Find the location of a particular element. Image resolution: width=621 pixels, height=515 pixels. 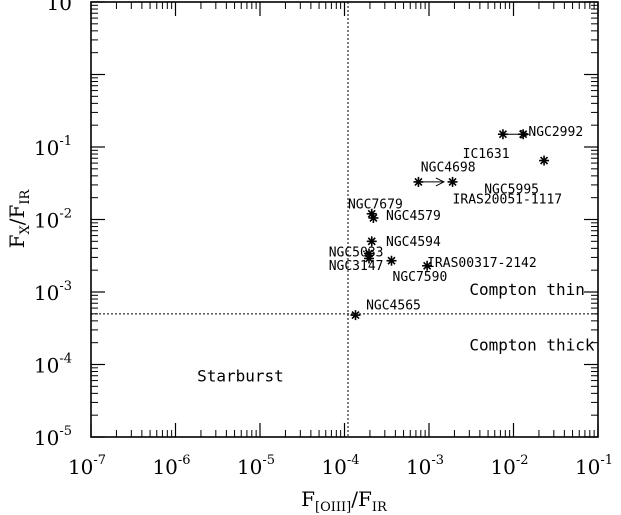

point-label: NGC4594 is located at coordinates (413, 242).